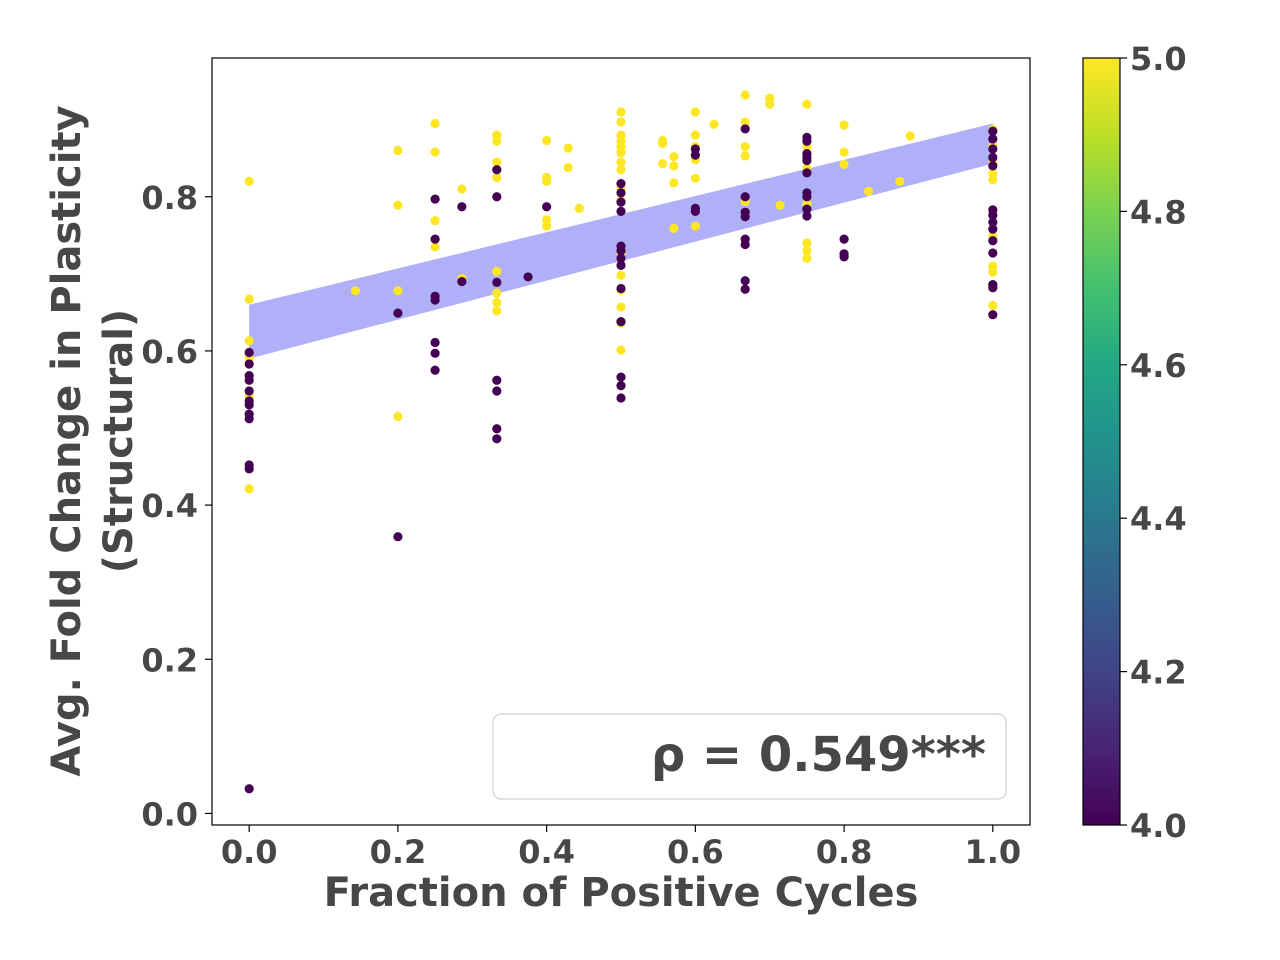  What do you see at coordinates (1134, 442) in the screenshot?
I see `colorbar: 4.0 4.2 4.4 4.6 4.8 5.0` at bounding box center [1134, 442].